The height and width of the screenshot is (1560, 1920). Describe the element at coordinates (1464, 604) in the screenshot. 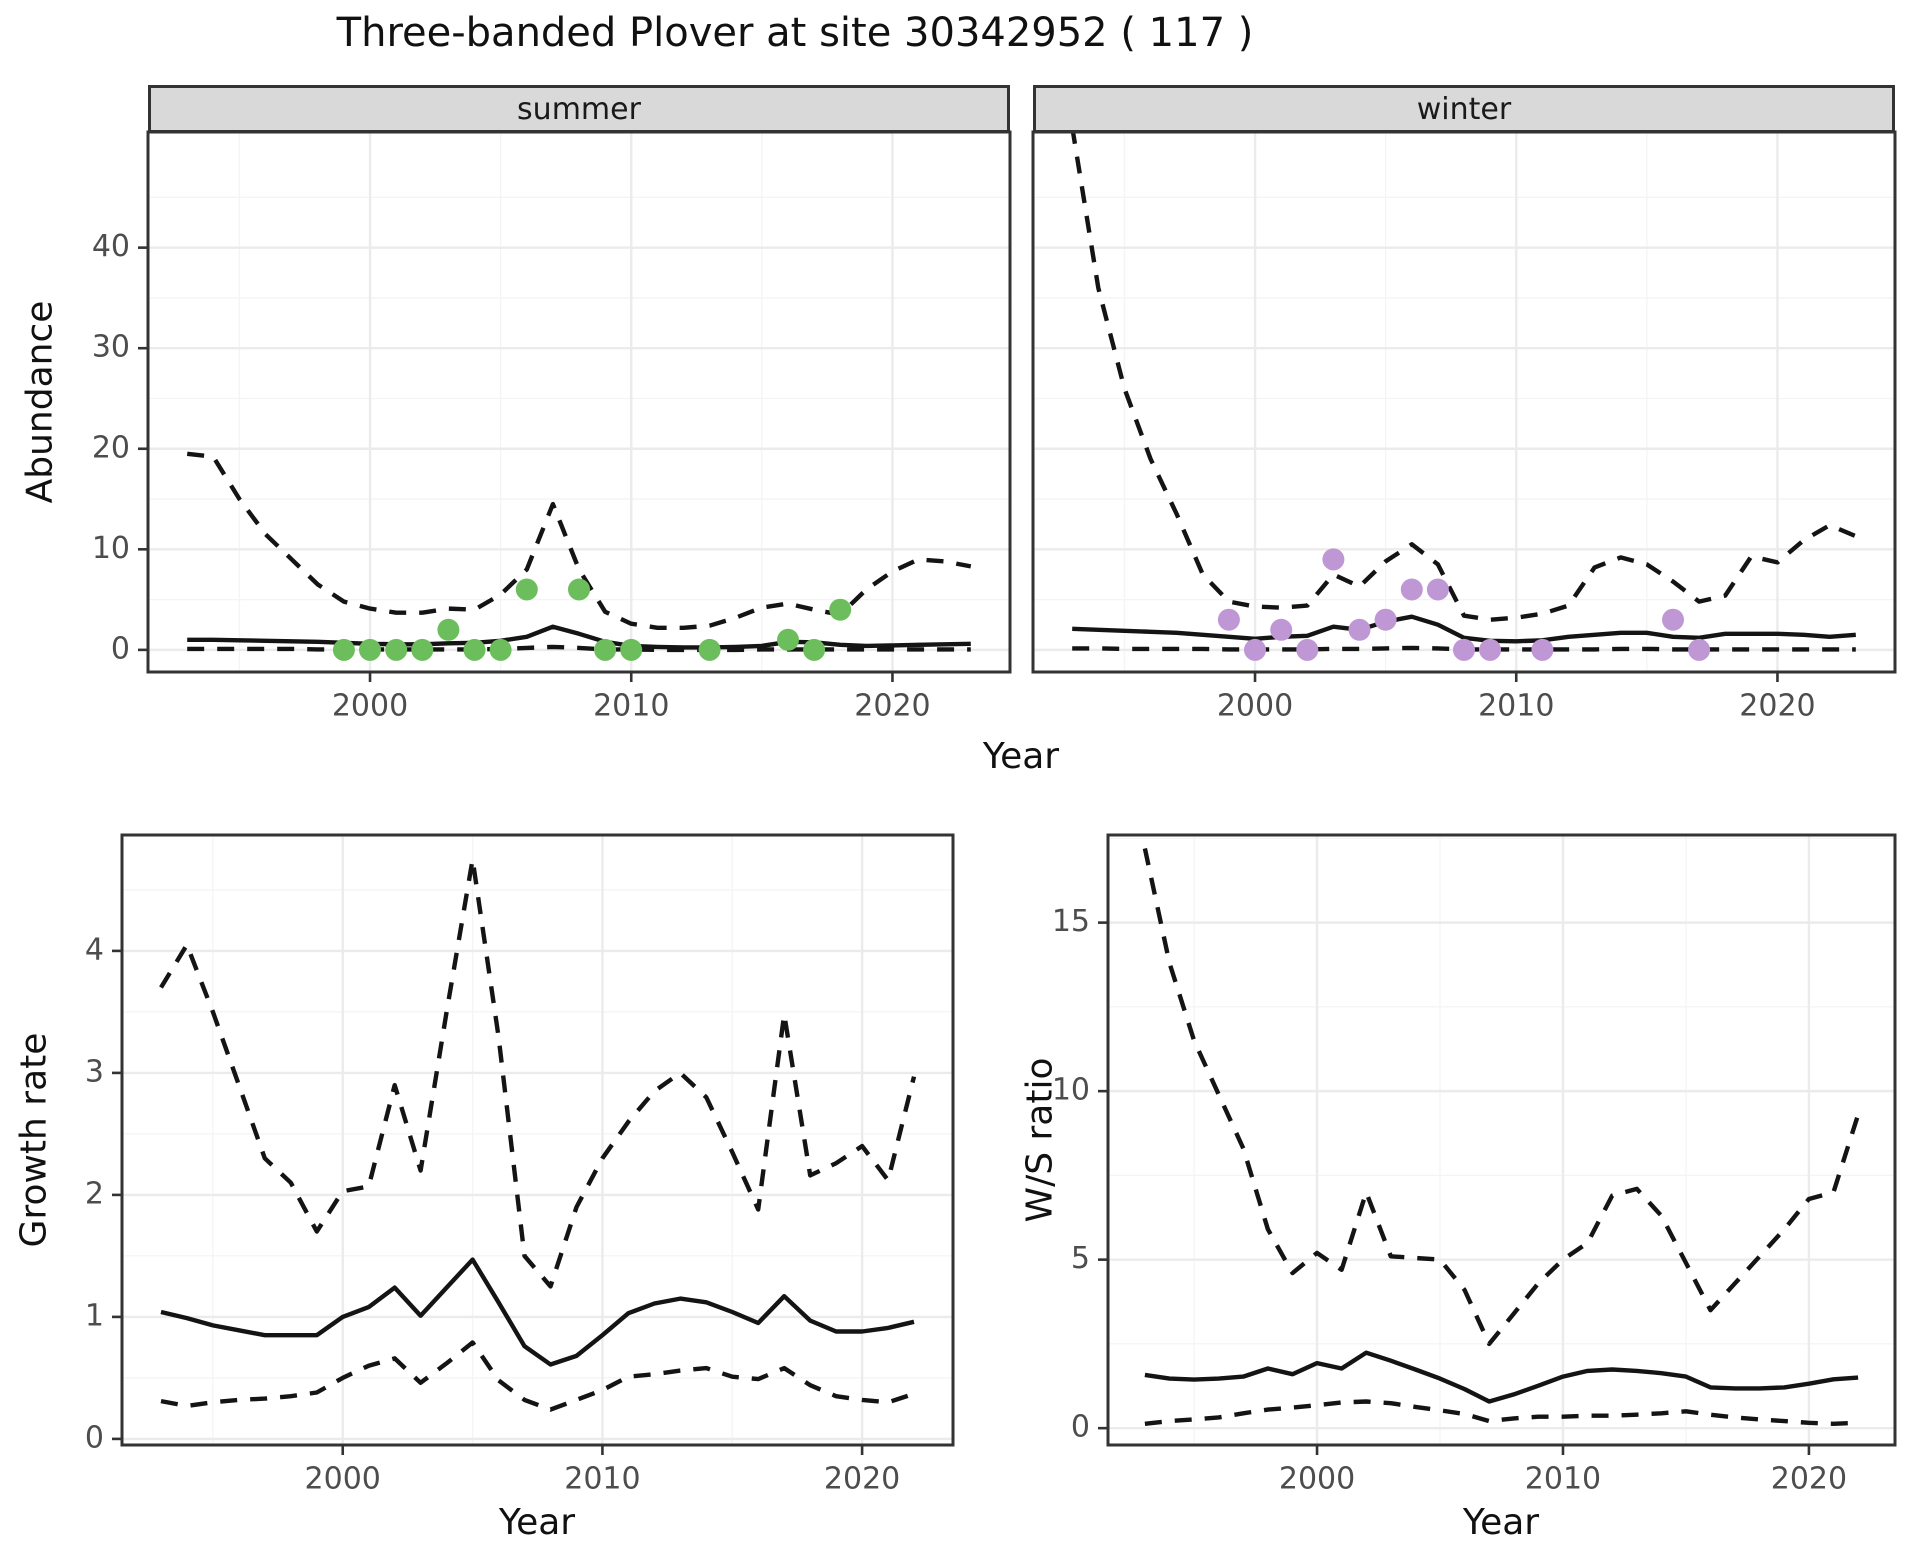

I see `abundance-winter-observed-points` at that location.